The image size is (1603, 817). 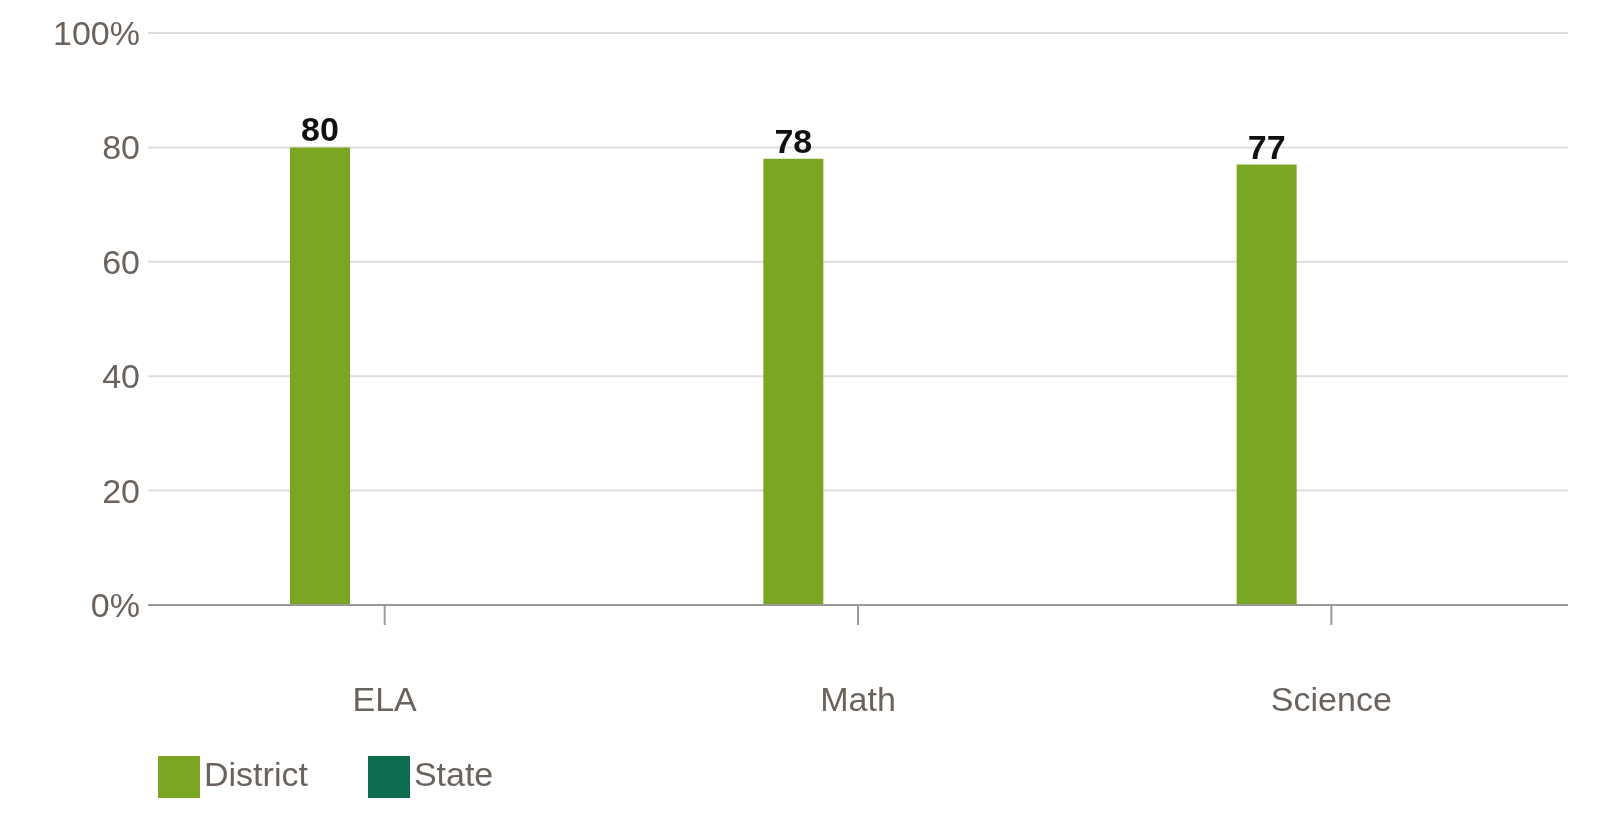 What do you see at coordinates (96, 33) in the screenshot?
I see `y-tick-label: 100%` at bounding box center [96, 33].